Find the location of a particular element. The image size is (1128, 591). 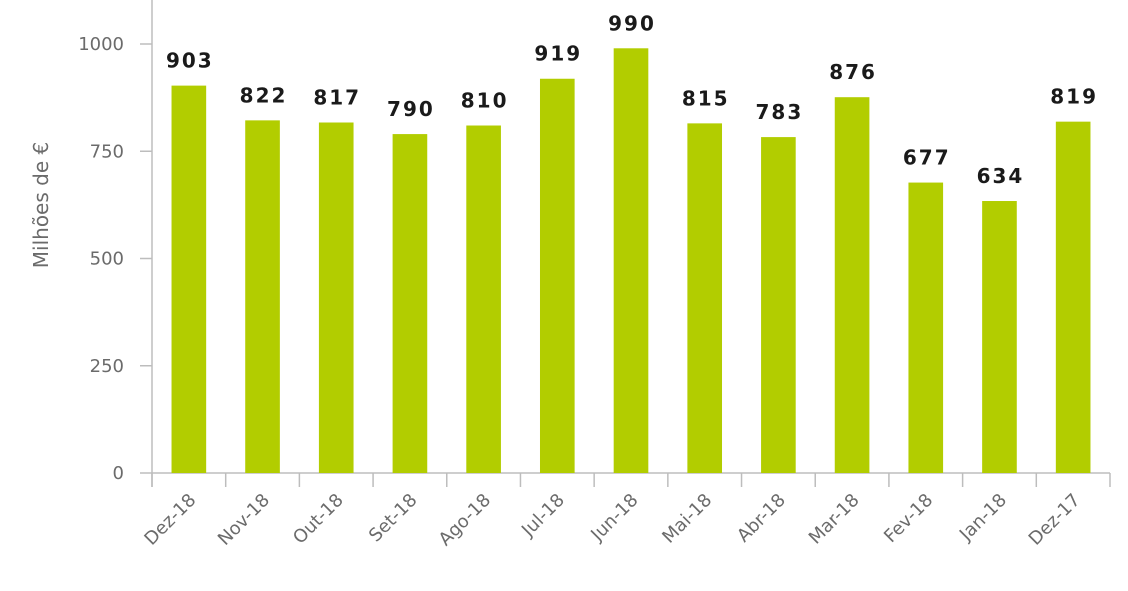

data-label: 817 is located at coordinates (337, 98).